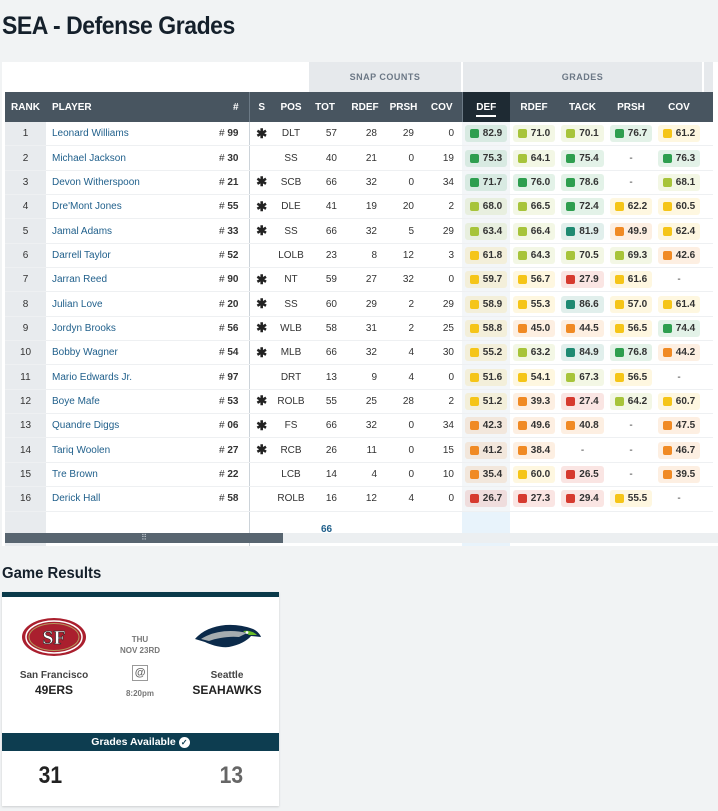 The image size is (718, 811). I want to click on player-name-link: Derick Hall, so click(128, 499).